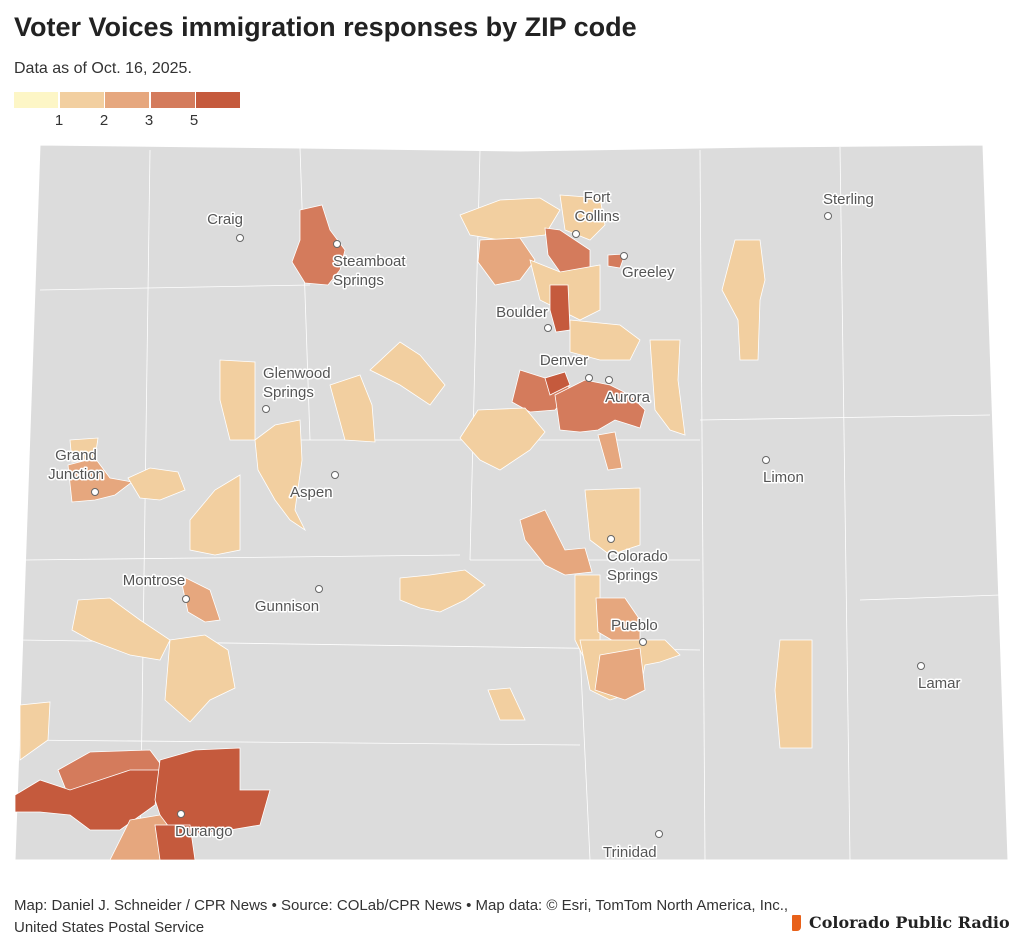  Describe the element at coordinates (225, 219) in the screenshot. I see `city-label: Craig` at that location.